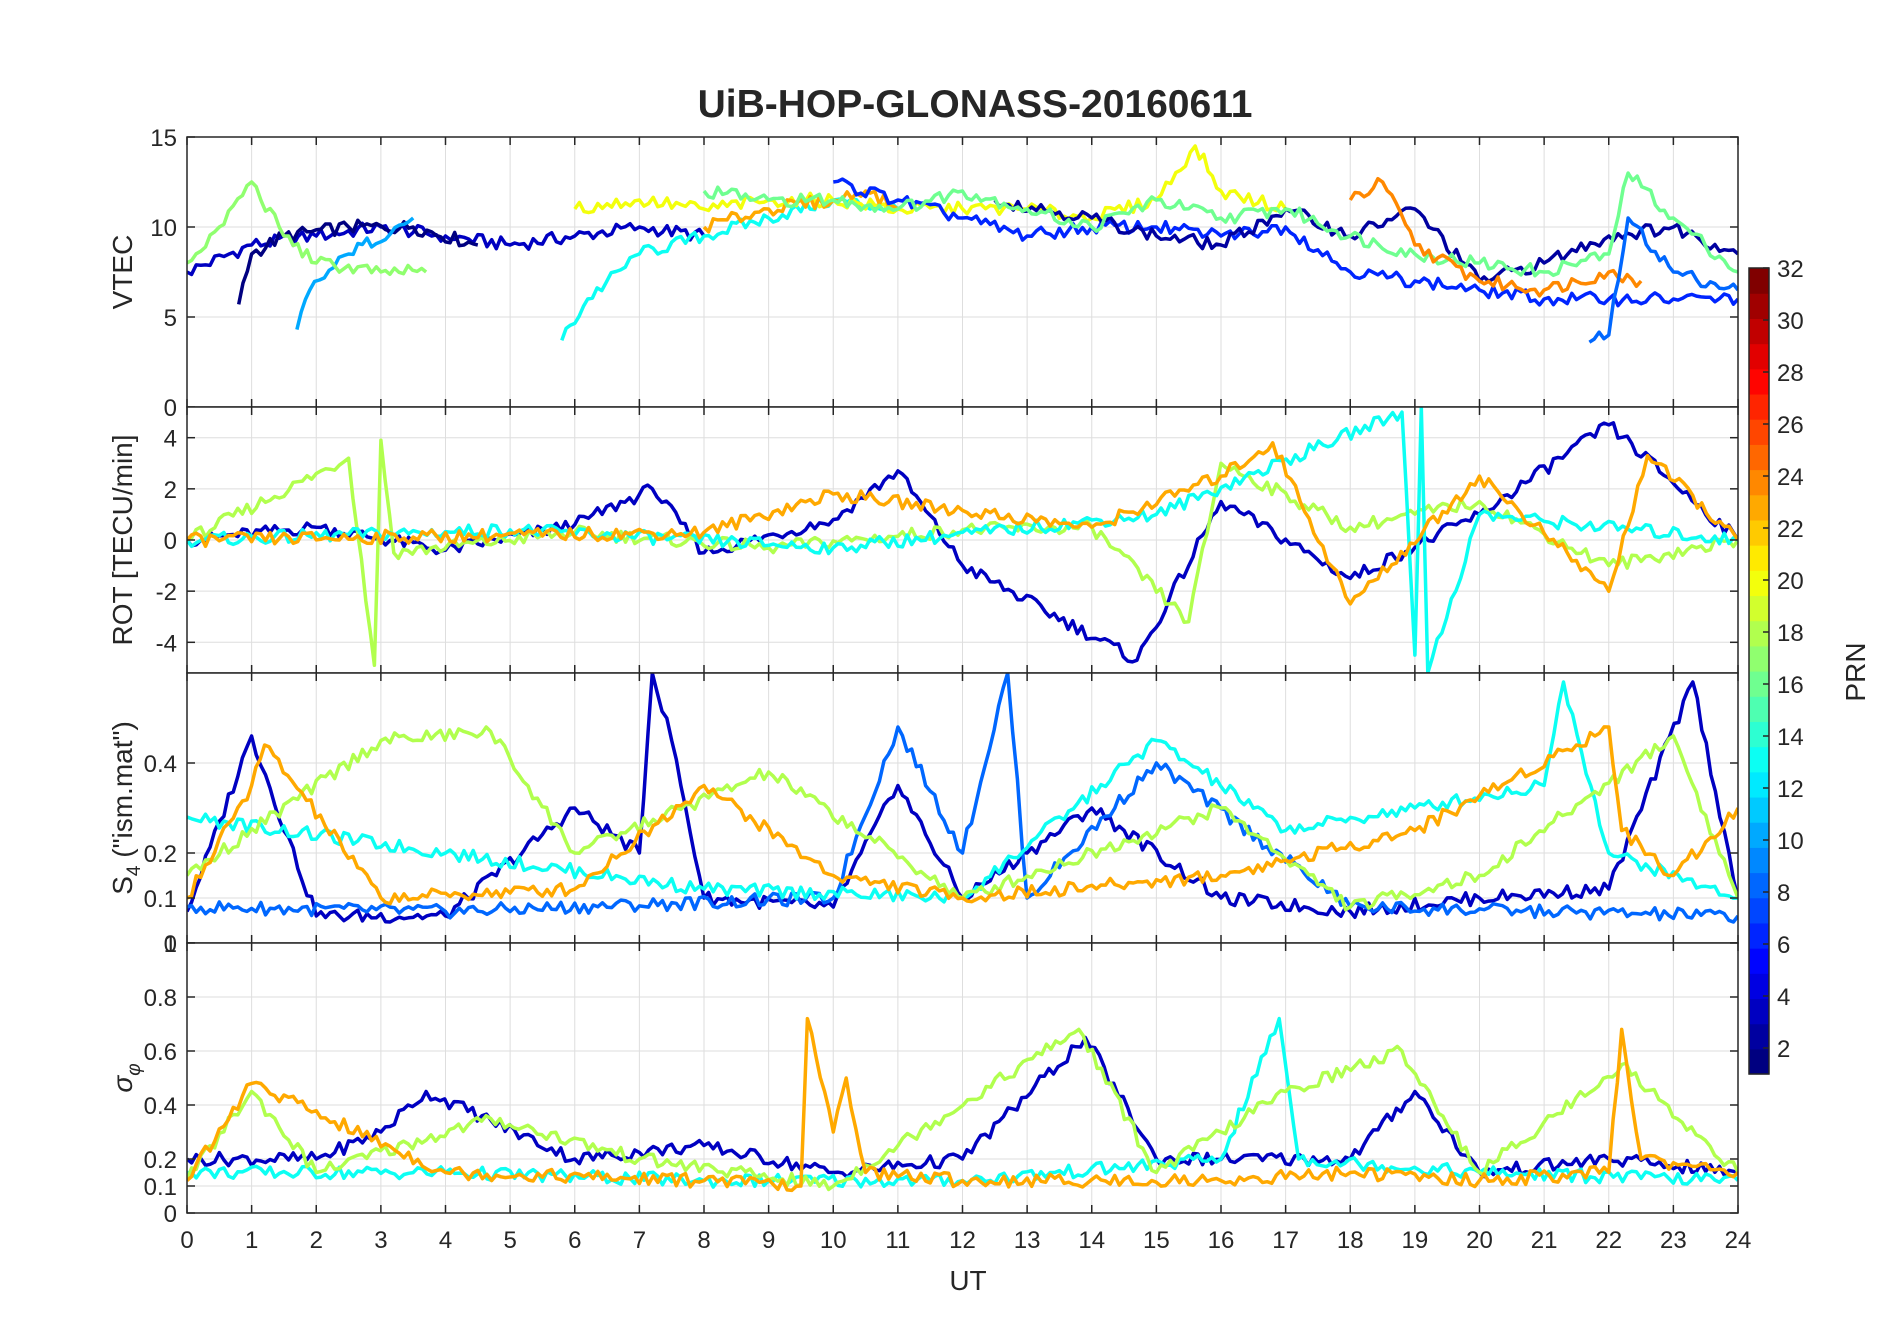  What do you see at coordinates (170, 318) in the screenshot?
I see `y-tick-label-vtec: 5` at bounding box center [170, 318].